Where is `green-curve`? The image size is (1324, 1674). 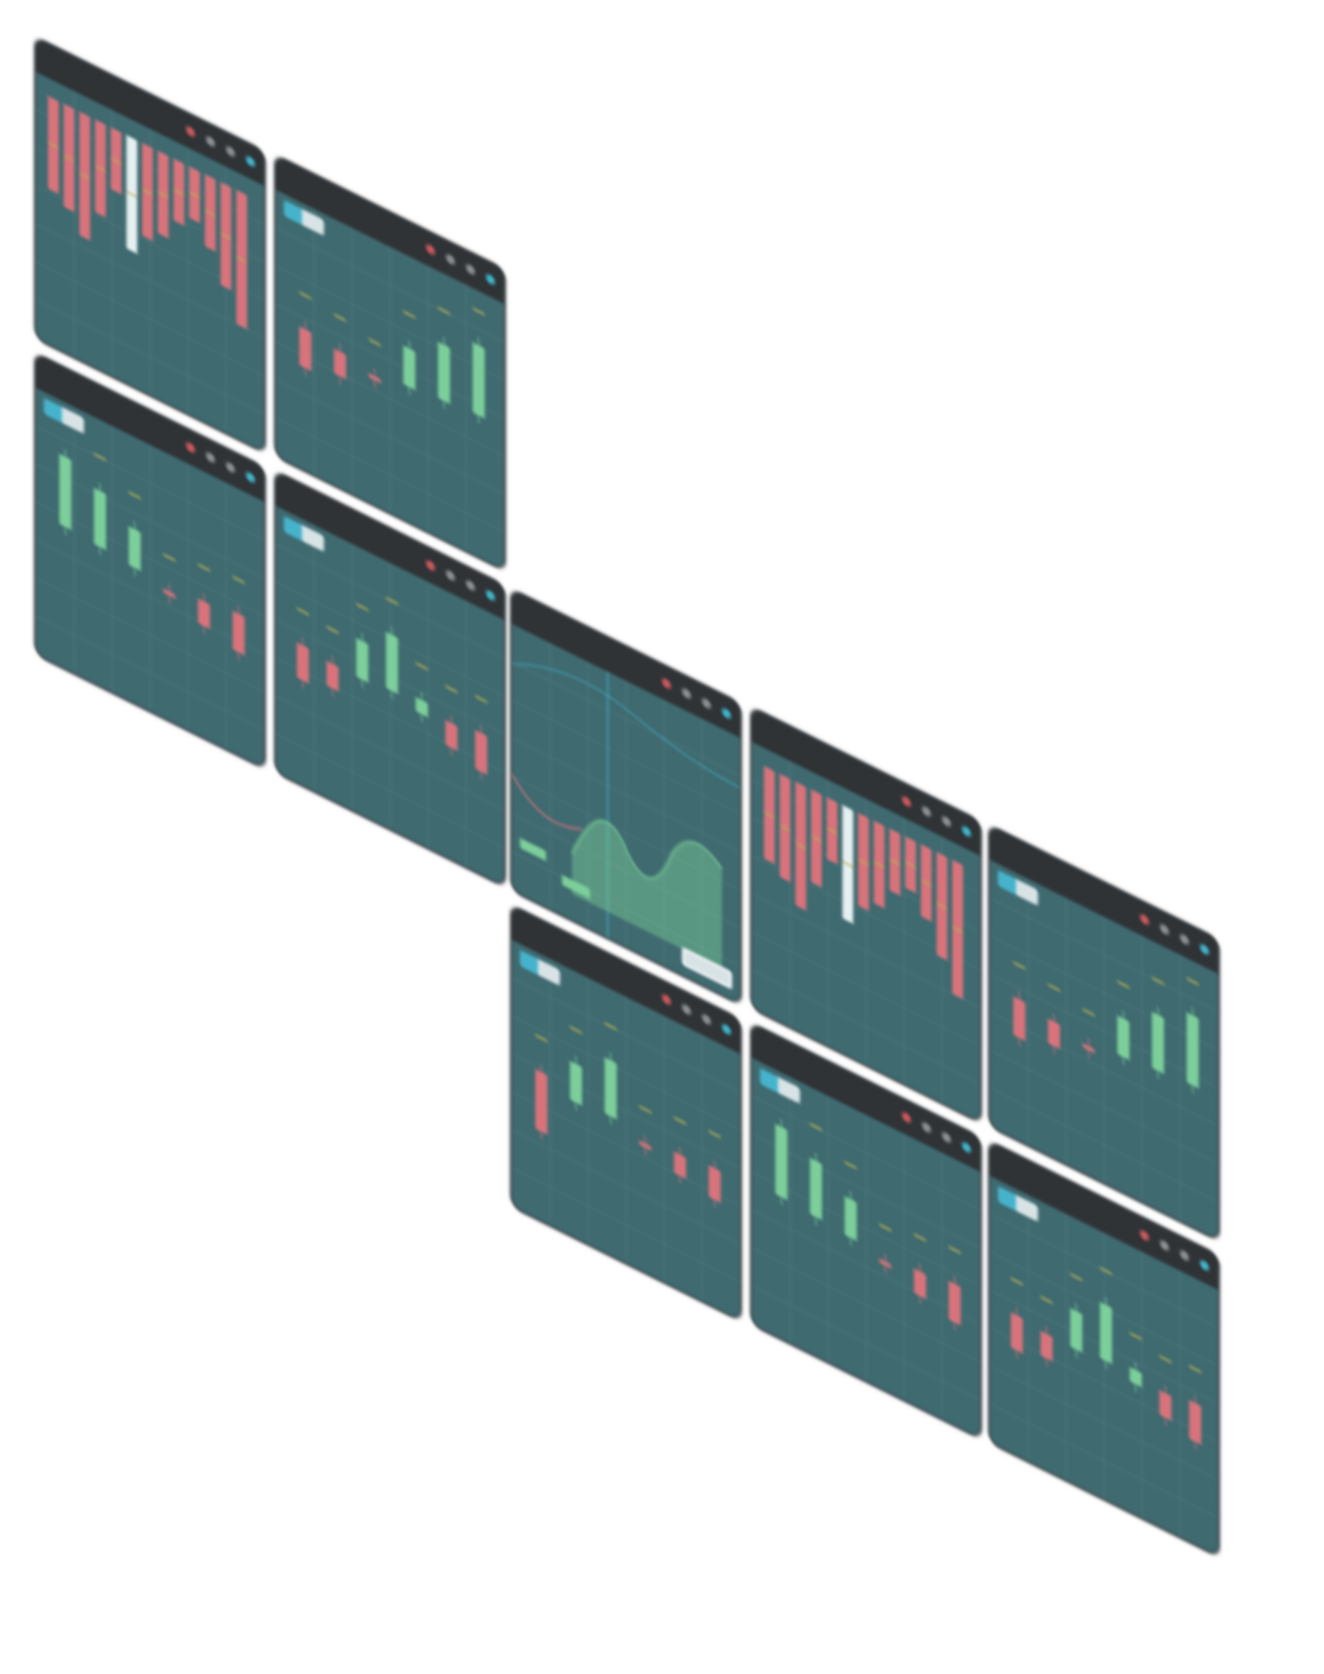 green-curve is located at coordinates (647, 850).